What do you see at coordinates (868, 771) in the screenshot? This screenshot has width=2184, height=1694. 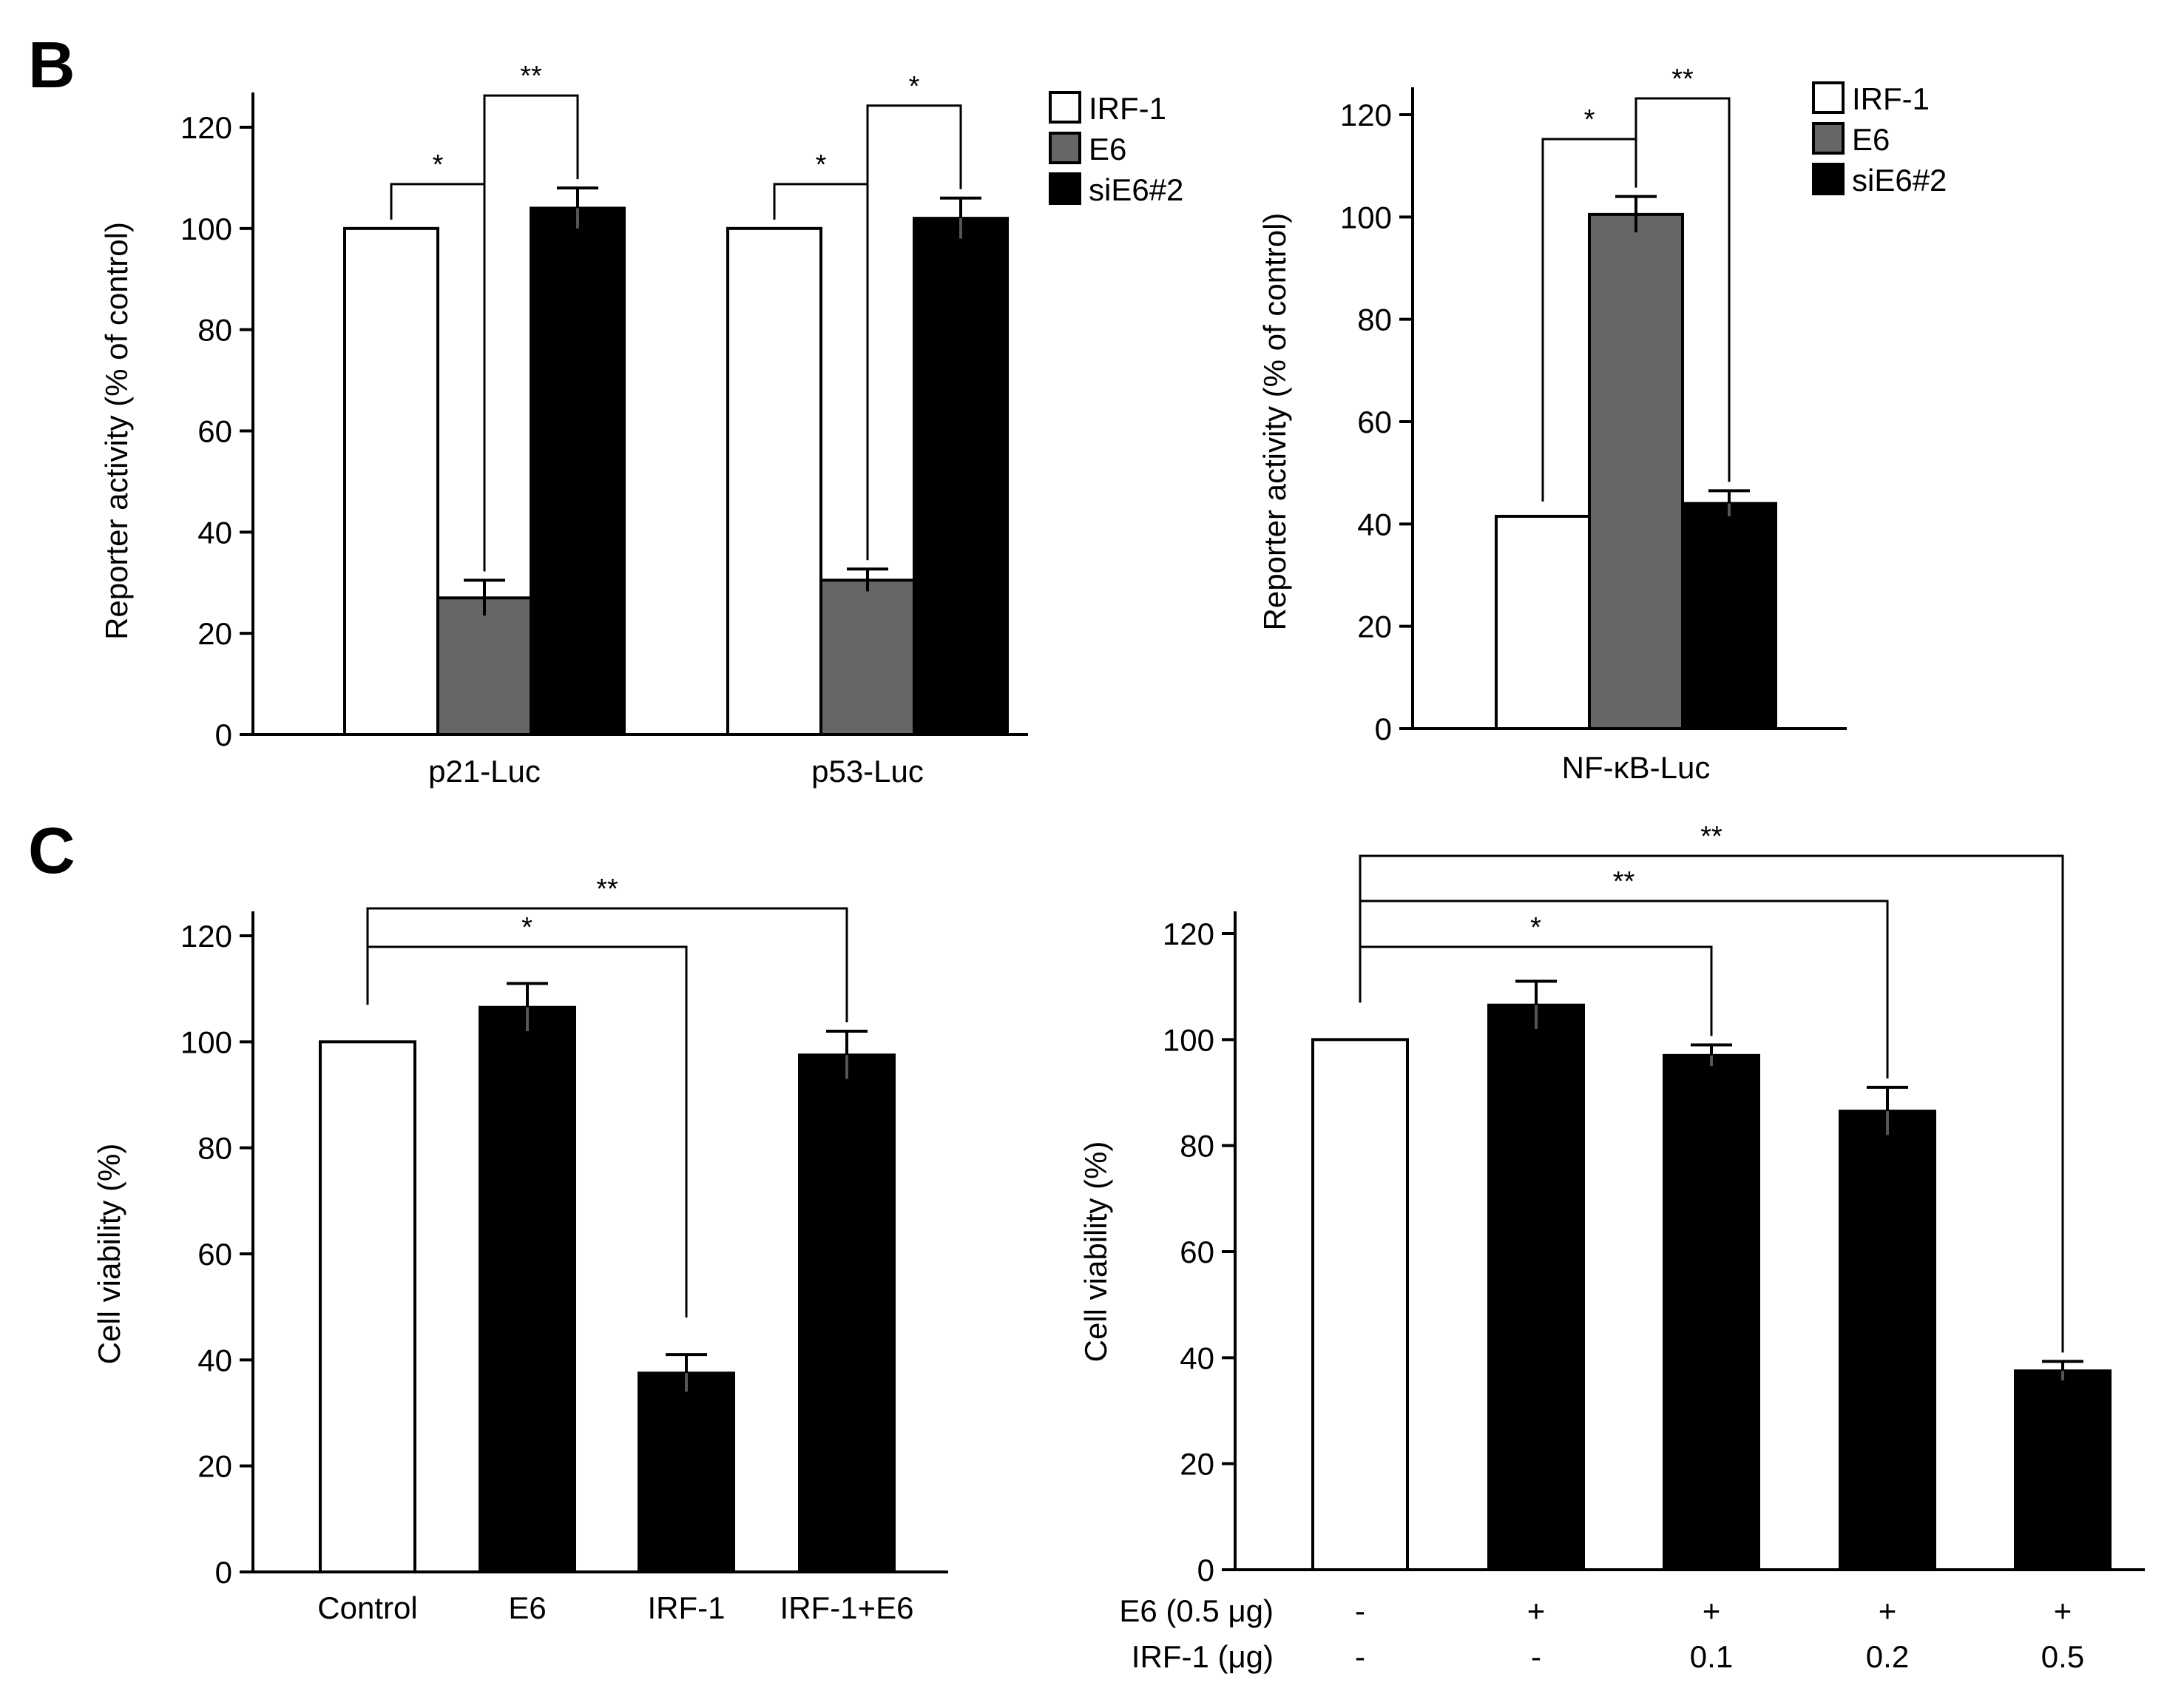 I see `x-category-label: p53-Luc` at bounding box center [868, 771].